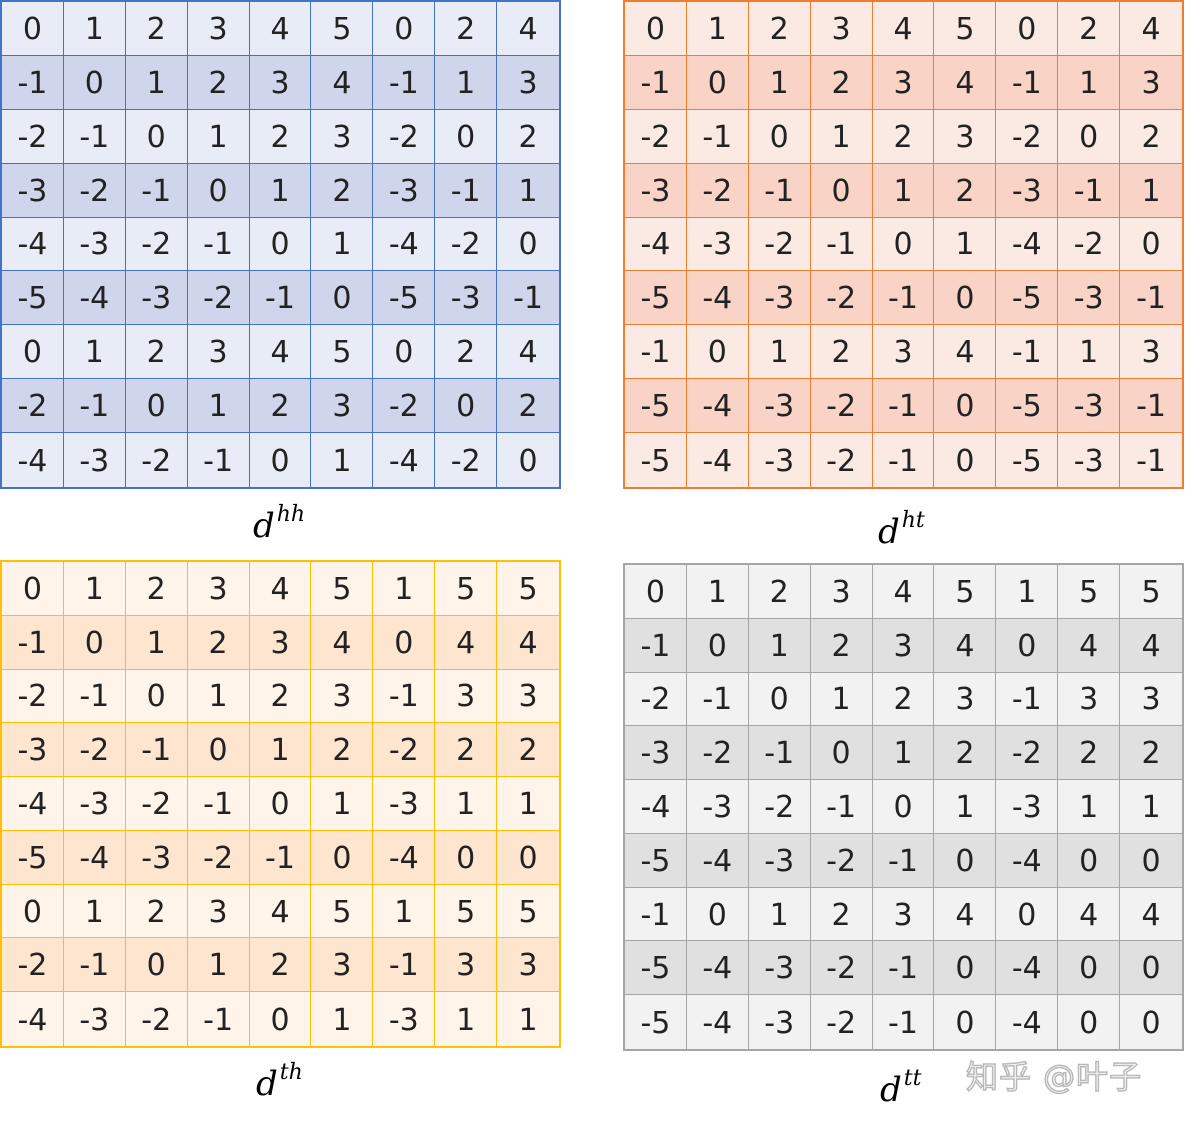 Image resolution: width=1186 pixels, height=1124 pixels. What do you see at coordinates (218, 29) in the screenshot?
I see `matrix-hh-cell: 3` at bounding box center [218, 29].